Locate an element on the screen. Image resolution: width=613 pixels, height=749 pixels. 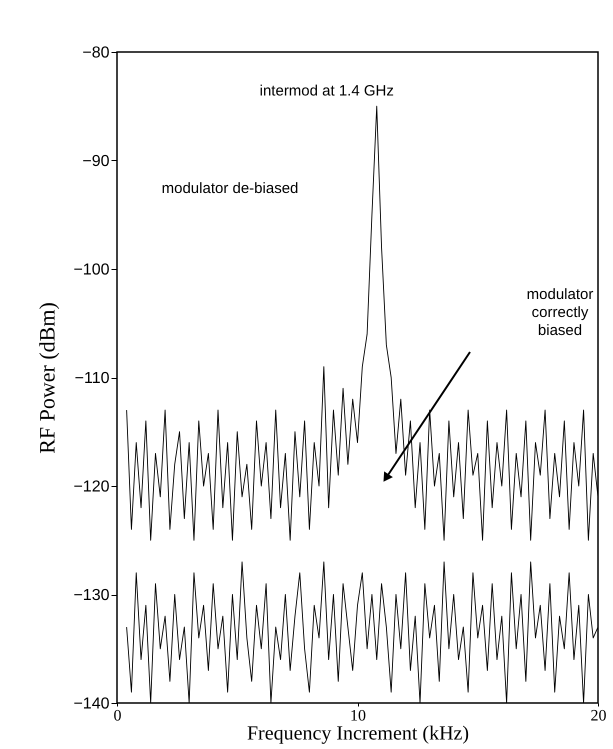
y-tick-label: −120 is located at coordinates (91, 487).